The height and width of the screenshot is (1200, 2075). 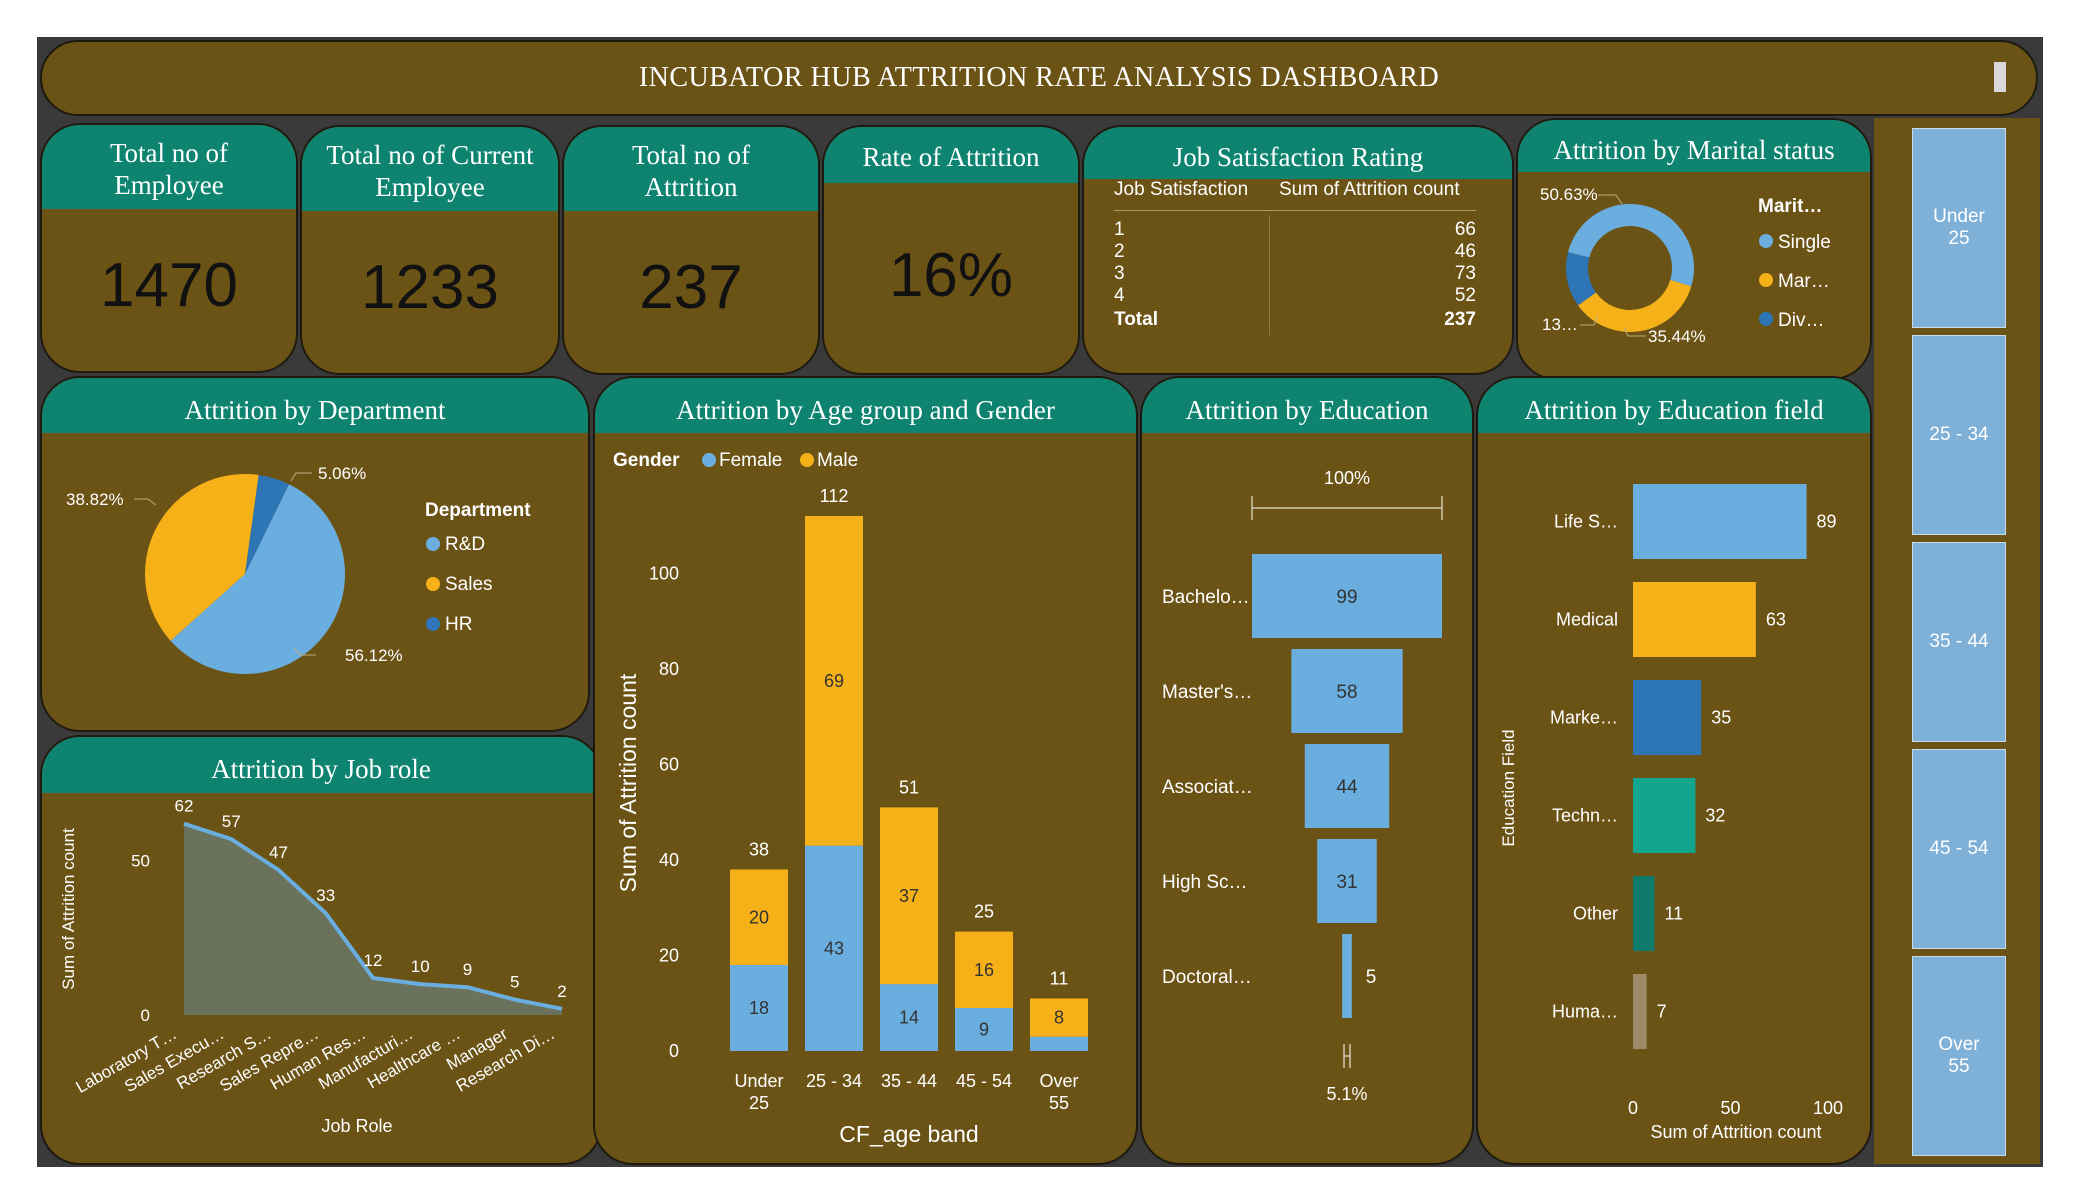 What do you see at coordinates (1959, 228) in the screenshot?
I see `slicer-under-25: Under 25` at bounding box center [1959, 228].